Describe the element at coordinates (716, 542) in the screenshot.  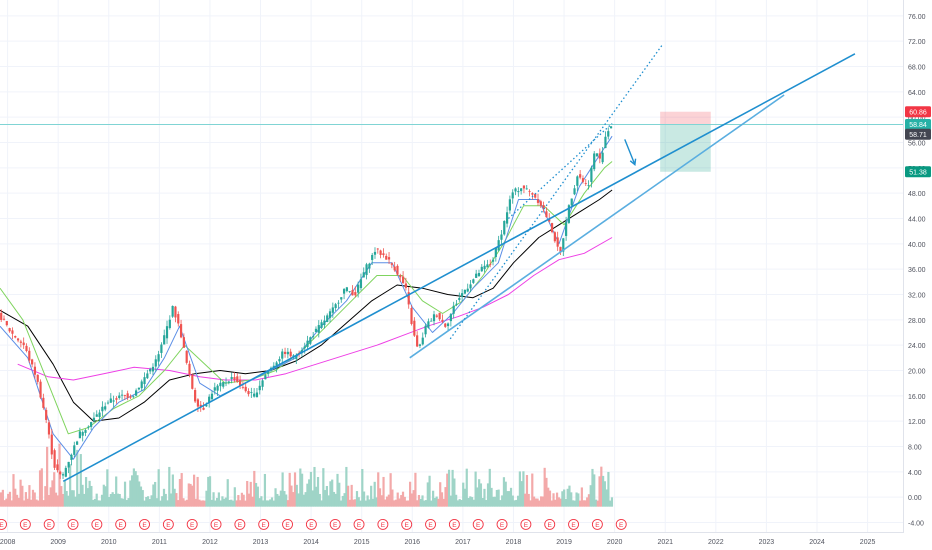
I see `x-tick-label: 2022` at that location.